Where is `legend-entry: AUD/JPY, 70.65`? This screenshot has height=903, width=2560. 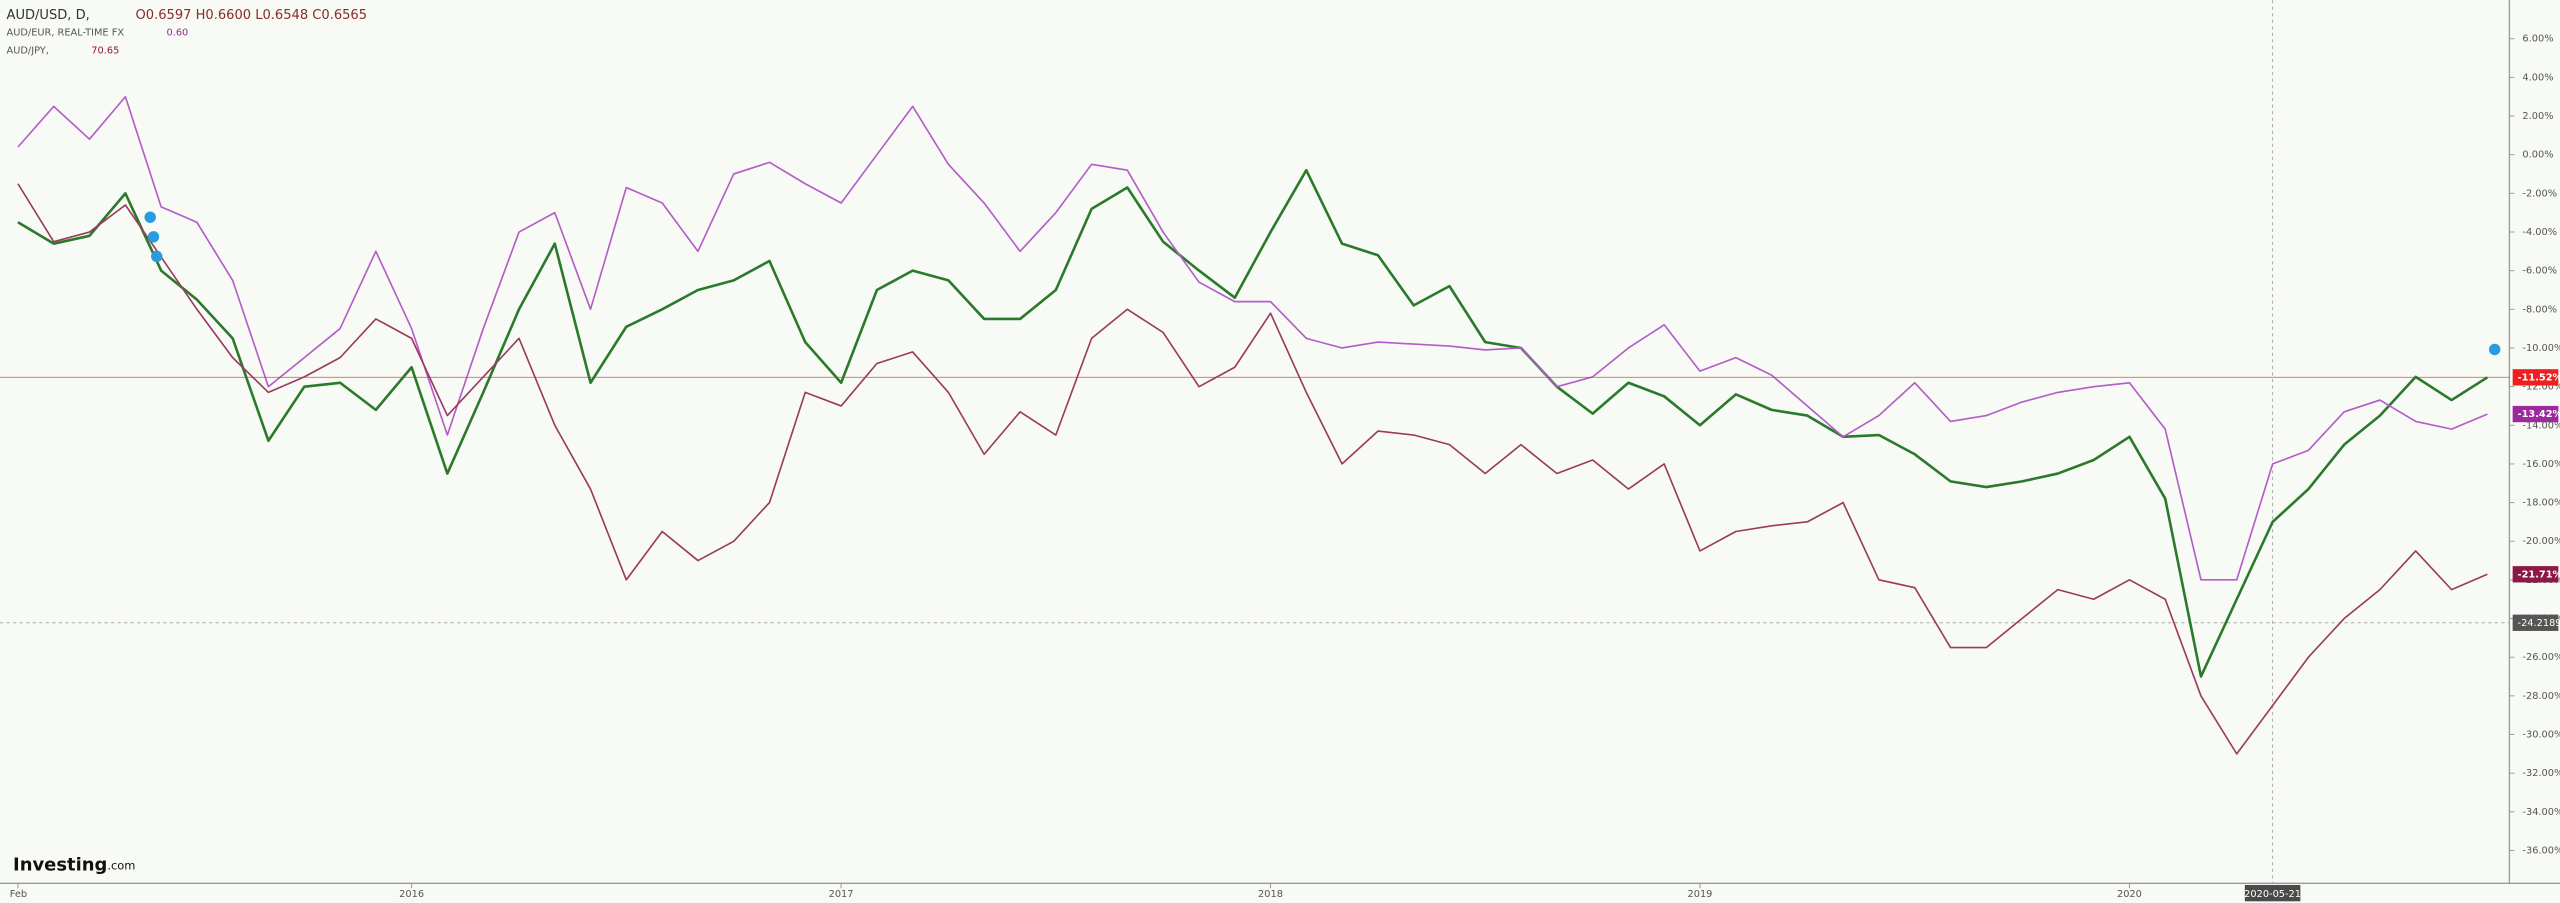
legend-entry: AUD/JPY, 70.65 is located at coordinates (63, 51).